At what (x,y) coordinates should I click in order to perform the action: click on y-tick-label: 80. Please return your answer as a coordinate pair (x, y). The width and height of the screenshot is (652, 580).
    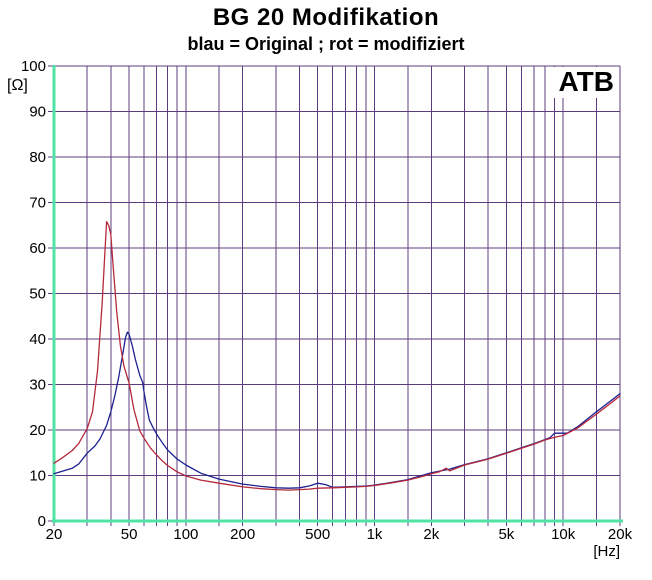
    Looking at the image, I should click on (37, 157).